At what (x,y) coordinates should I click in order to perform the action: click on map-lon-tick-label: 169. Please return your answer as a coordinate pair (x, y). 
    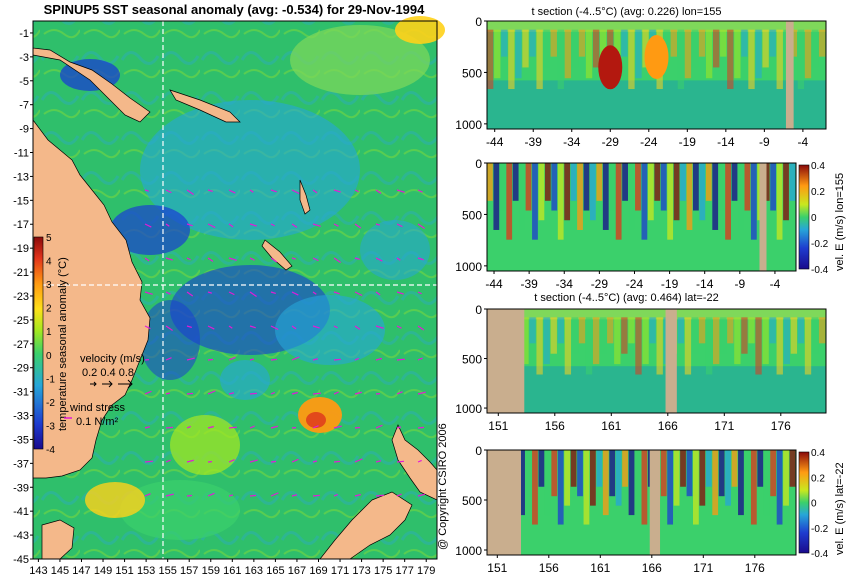
    Looking at the image, I should click on (318, 571).